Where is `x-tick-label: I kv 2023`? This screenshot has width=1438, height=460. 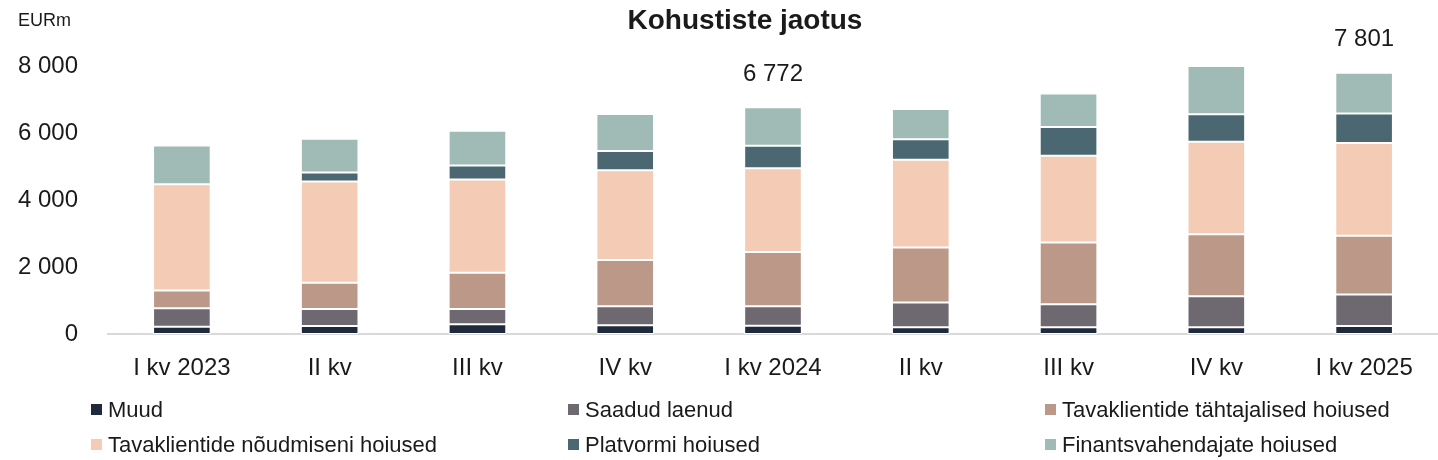 x-tick-label: I kv 2023 is located at coordinates (182, 367).